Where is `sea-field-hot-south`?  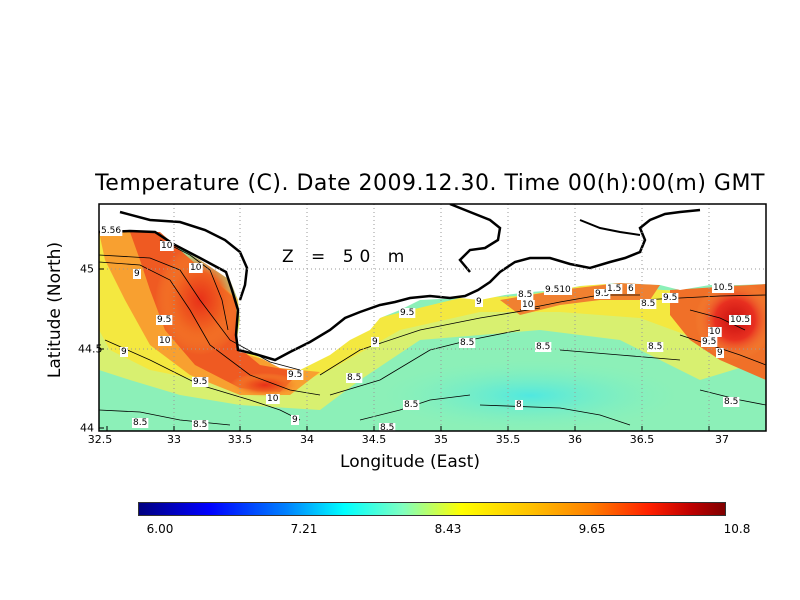 sea-field-hot-south is located at coordinates (265, 385).